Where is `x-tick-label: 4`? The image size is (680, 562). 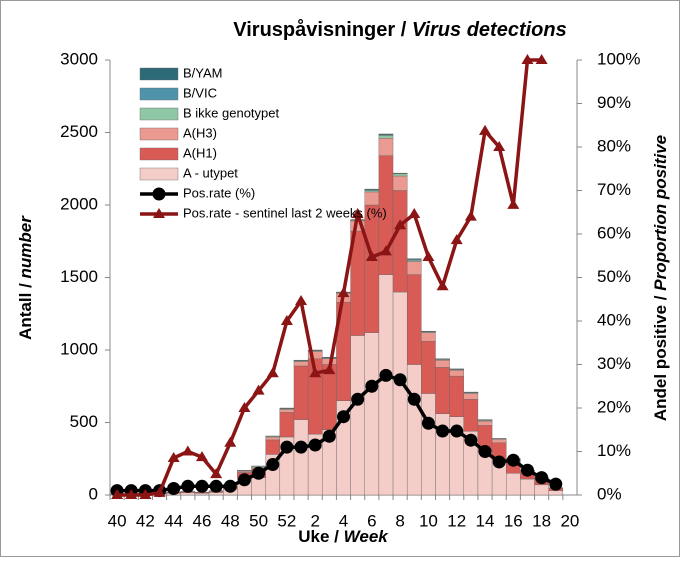 x-tick-label: 4 is located at coordinates (343, 520).